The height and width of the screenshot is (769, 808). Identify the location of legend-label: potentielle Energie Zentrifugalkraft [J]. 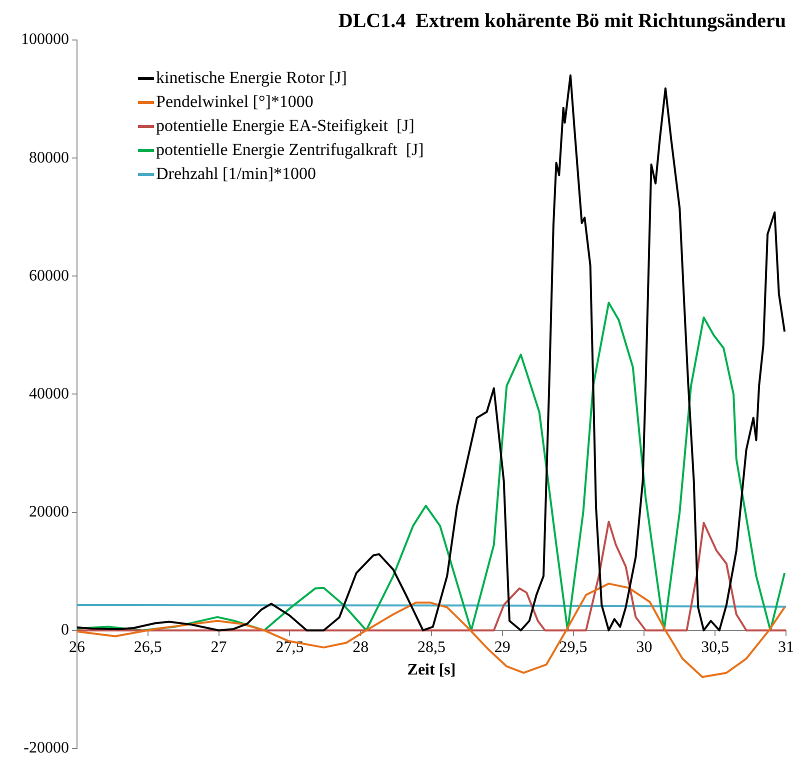
(290, 150).